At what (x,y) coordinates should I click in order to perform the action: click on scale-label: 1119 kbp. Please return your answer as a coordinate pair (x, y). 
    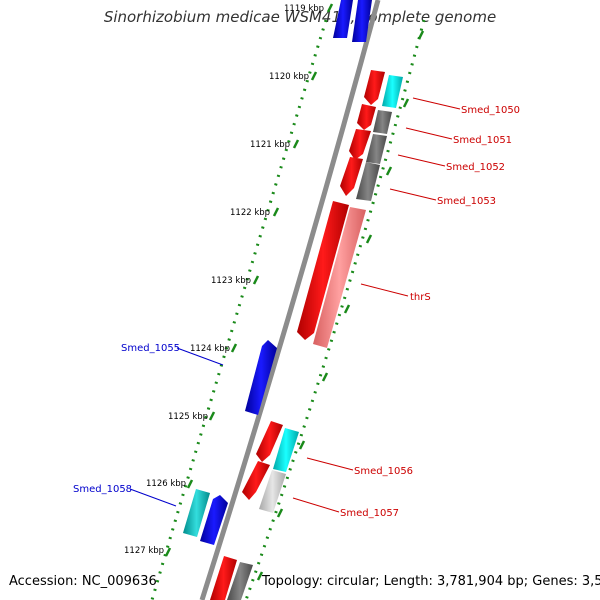
    Looking at the image, I should click on (304, 9).